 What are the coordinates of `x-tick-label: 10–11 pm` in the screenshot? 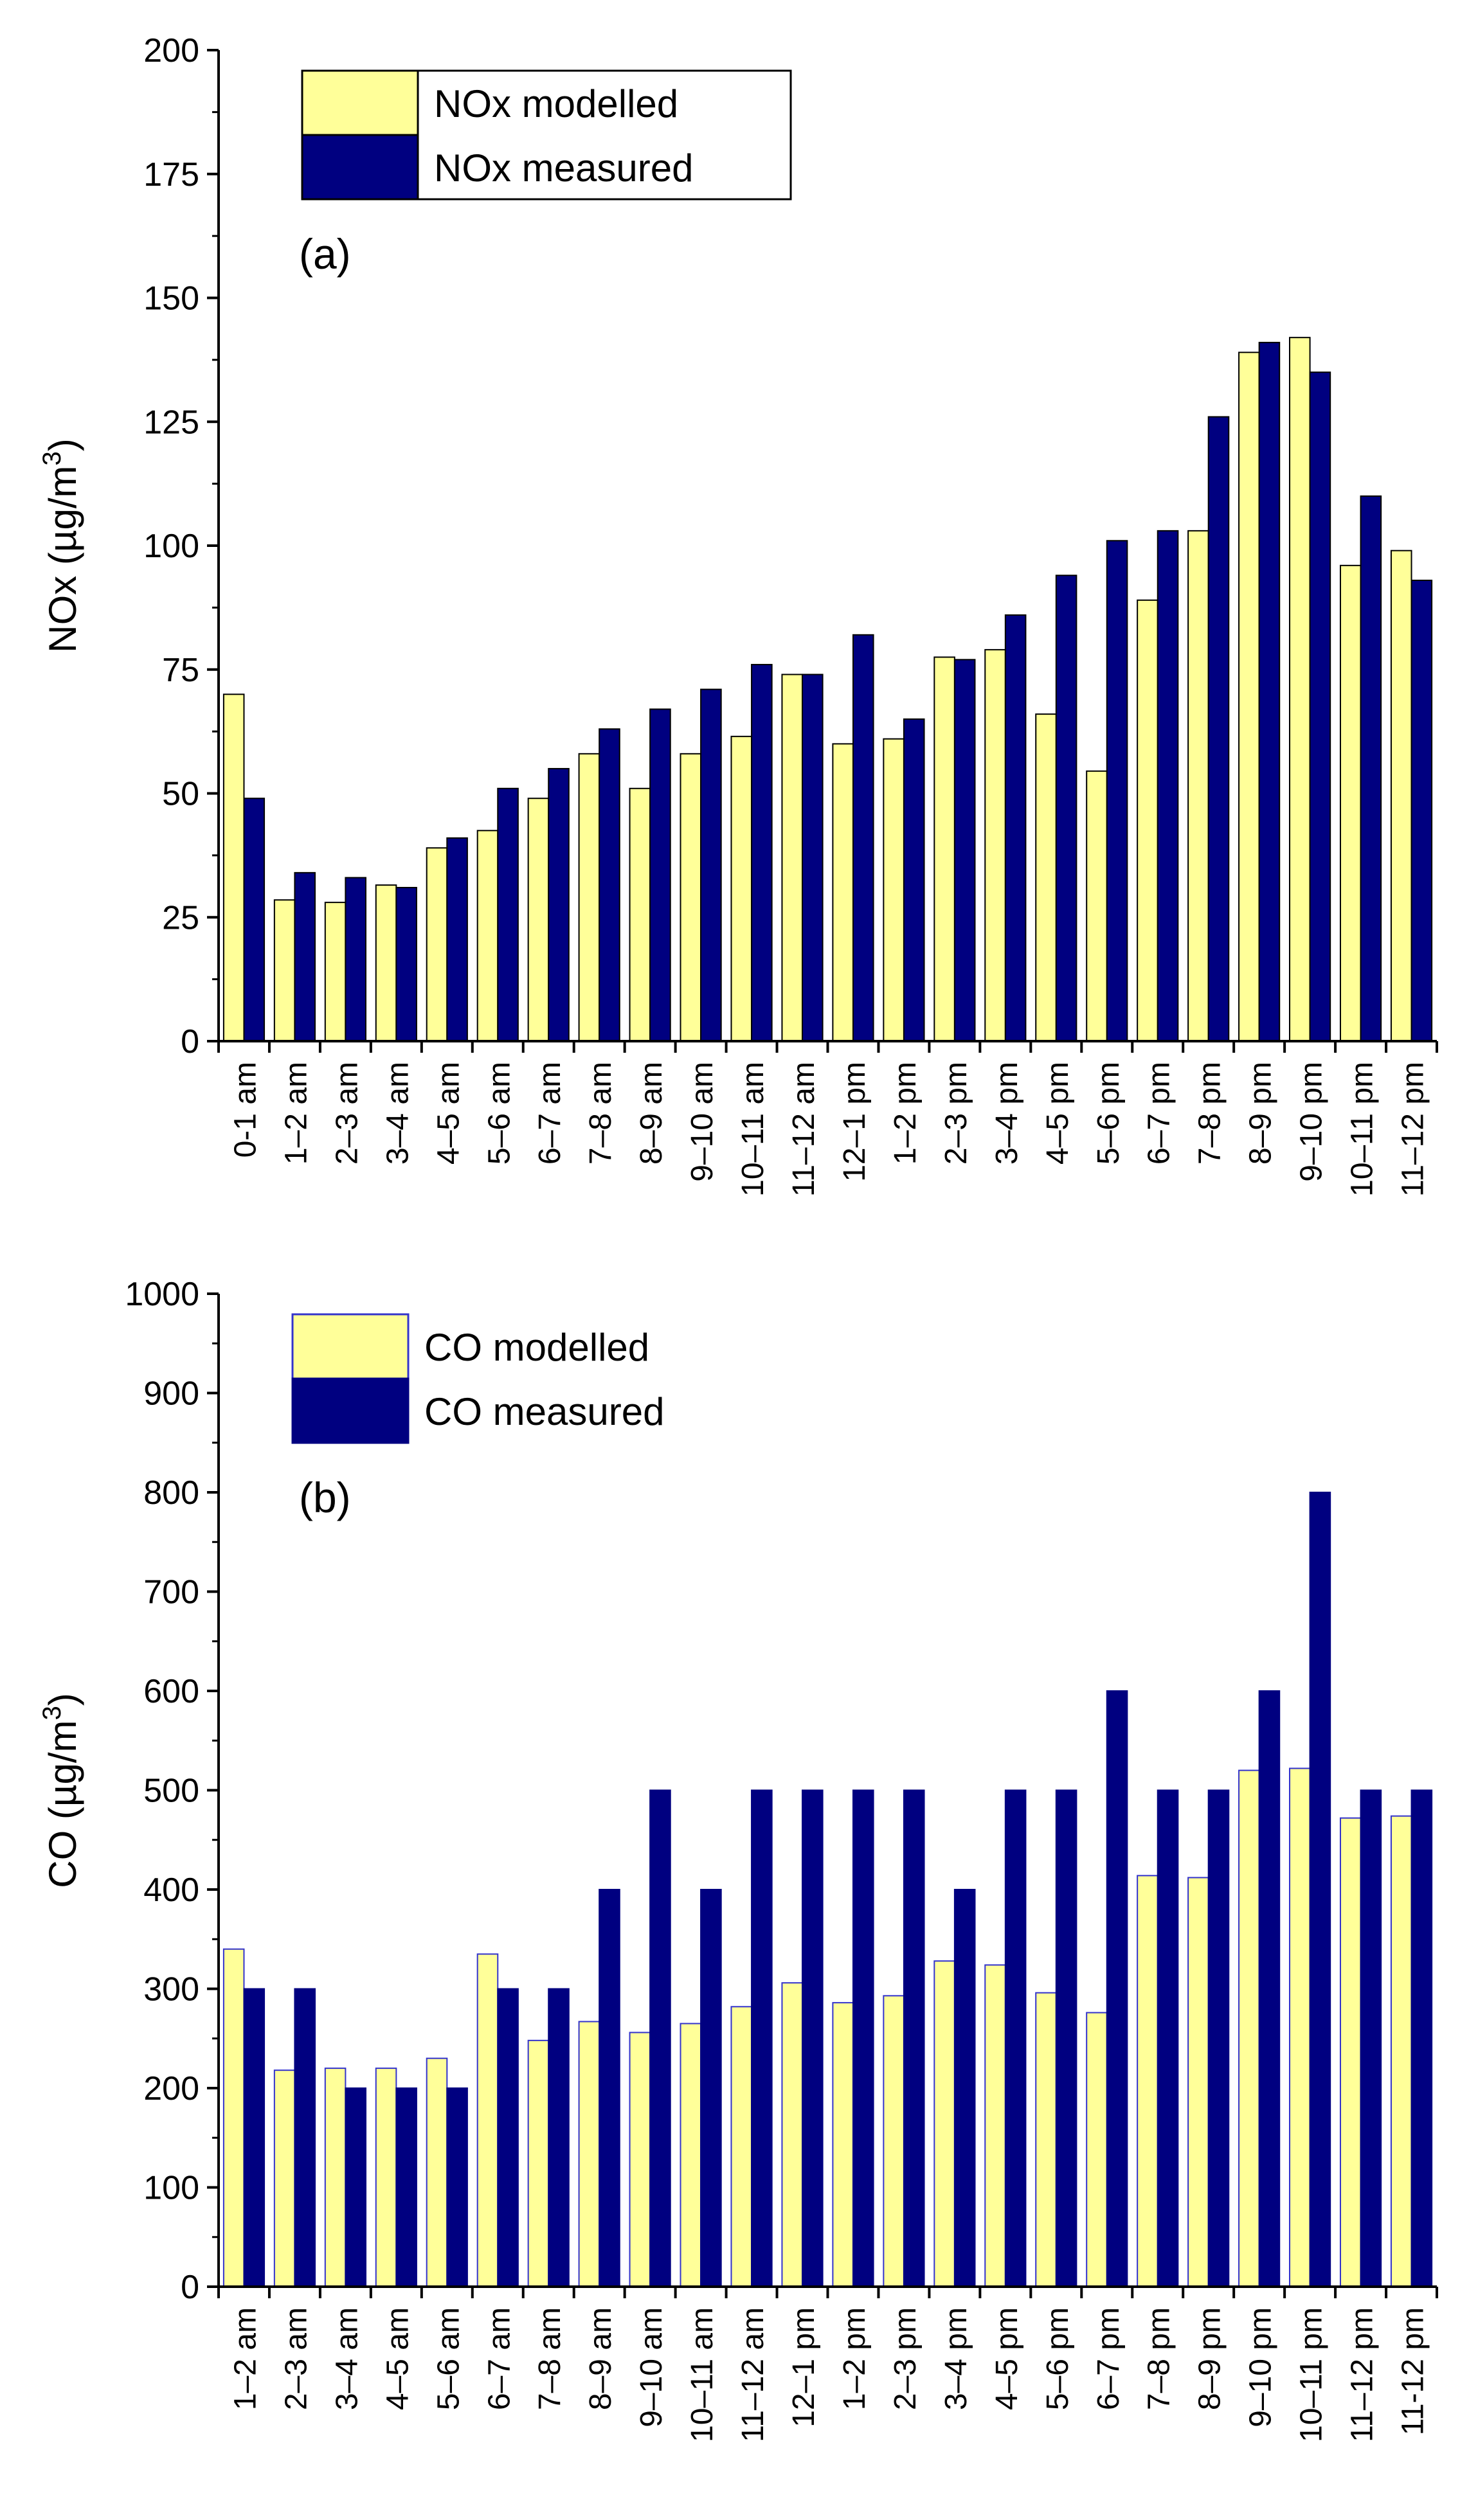 It's located at (1312, 2374).